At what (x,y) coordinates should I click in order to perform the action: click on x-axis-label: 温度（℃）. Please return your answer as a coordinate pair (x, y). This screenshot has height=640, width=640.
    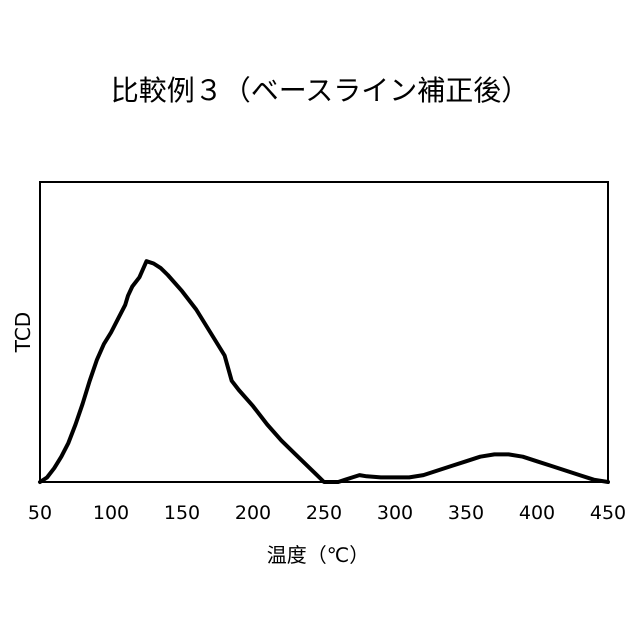
    Looking at the image, I should click on (318, 555).